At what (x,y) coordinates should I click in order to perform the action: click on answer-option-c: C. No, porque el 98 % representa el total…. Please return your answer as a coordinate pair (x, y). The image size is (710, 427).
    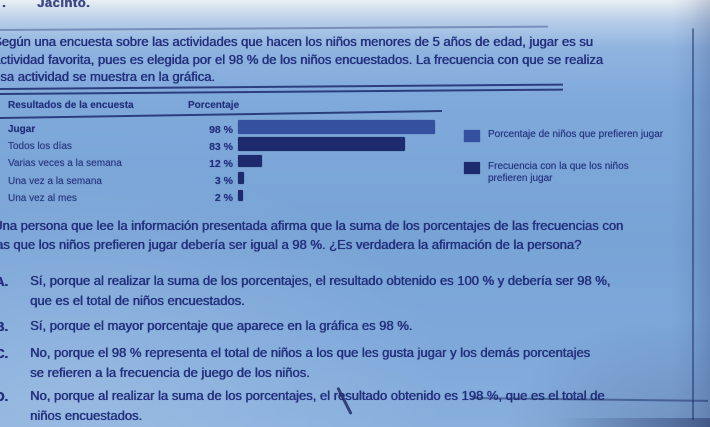
    Looking at the image, I should click on (355, 362).